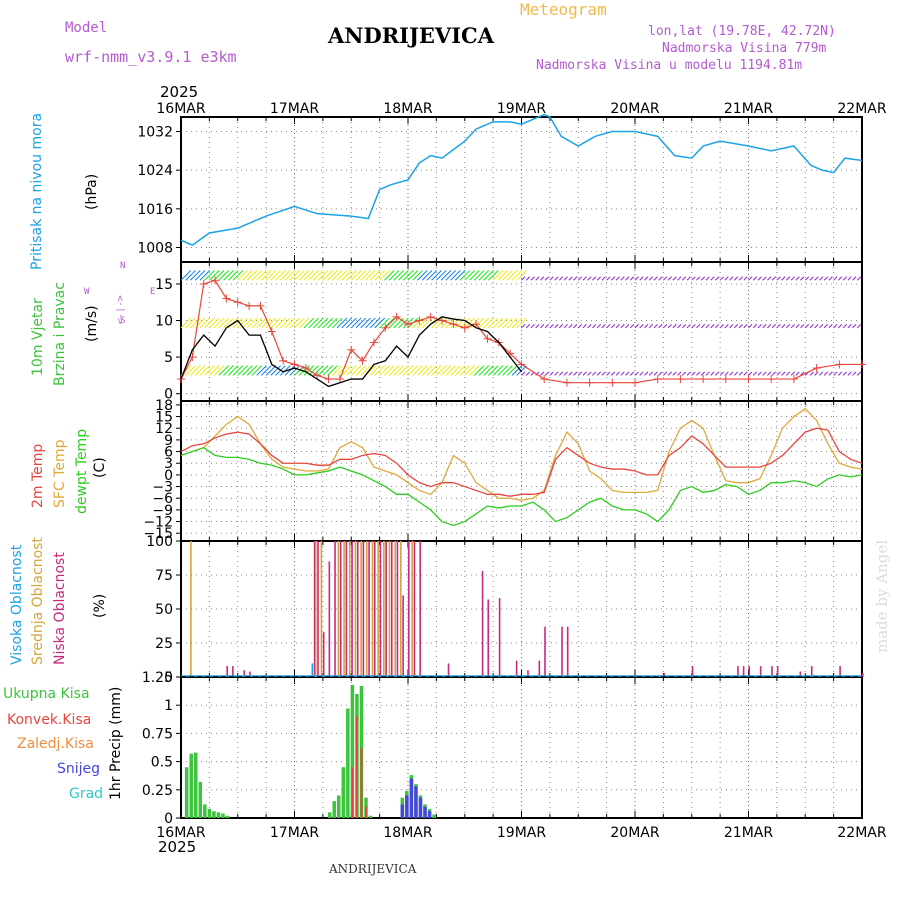 The height and width of the screenshot is (900, 900). What do you see at coordinates (168, 453) in the screenshot?
I see `y-tick-label: 6` at bounding box center [168, 453].